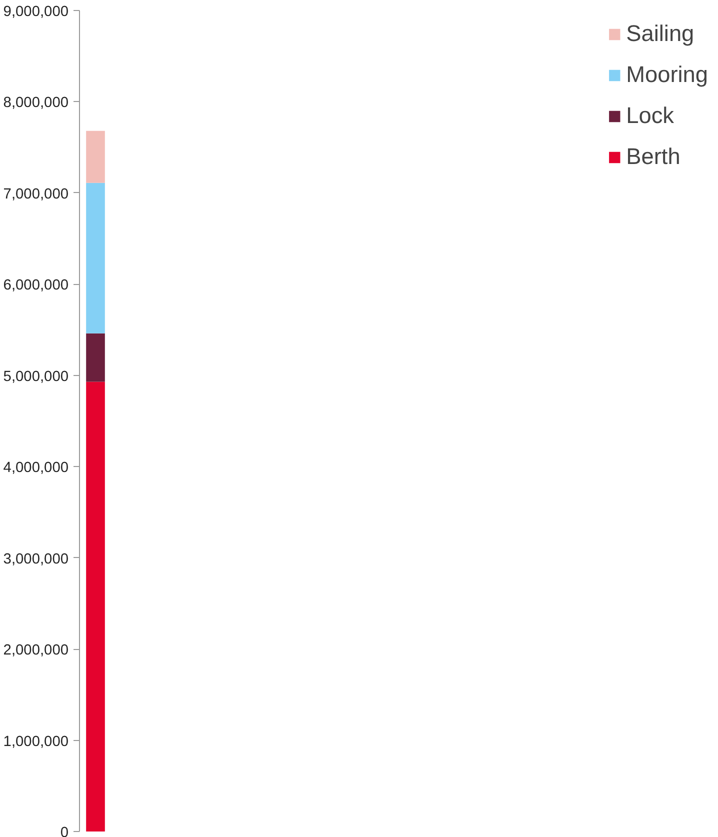  Describe the element at coordinates (64, 831) in the screenshot. I see `y-tick-label: 0` at that location.